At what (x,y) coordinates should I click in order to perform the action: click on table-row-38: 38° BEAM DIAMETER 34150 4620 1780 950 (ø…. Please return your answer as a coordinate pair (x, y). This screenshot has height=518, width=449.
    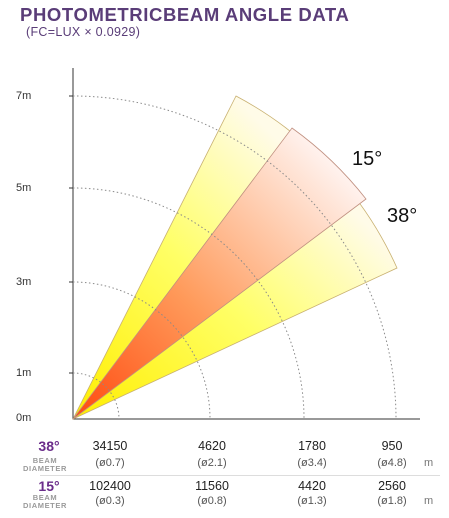
    Looking at the image, I should click on (224, 458).